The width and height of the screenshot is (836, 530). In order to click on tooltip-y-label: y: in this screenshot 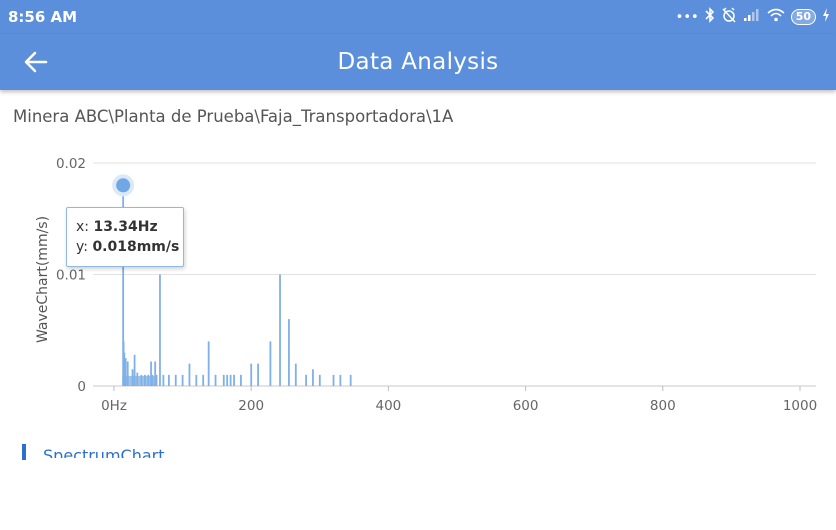, I will do `click(84, 247)`.